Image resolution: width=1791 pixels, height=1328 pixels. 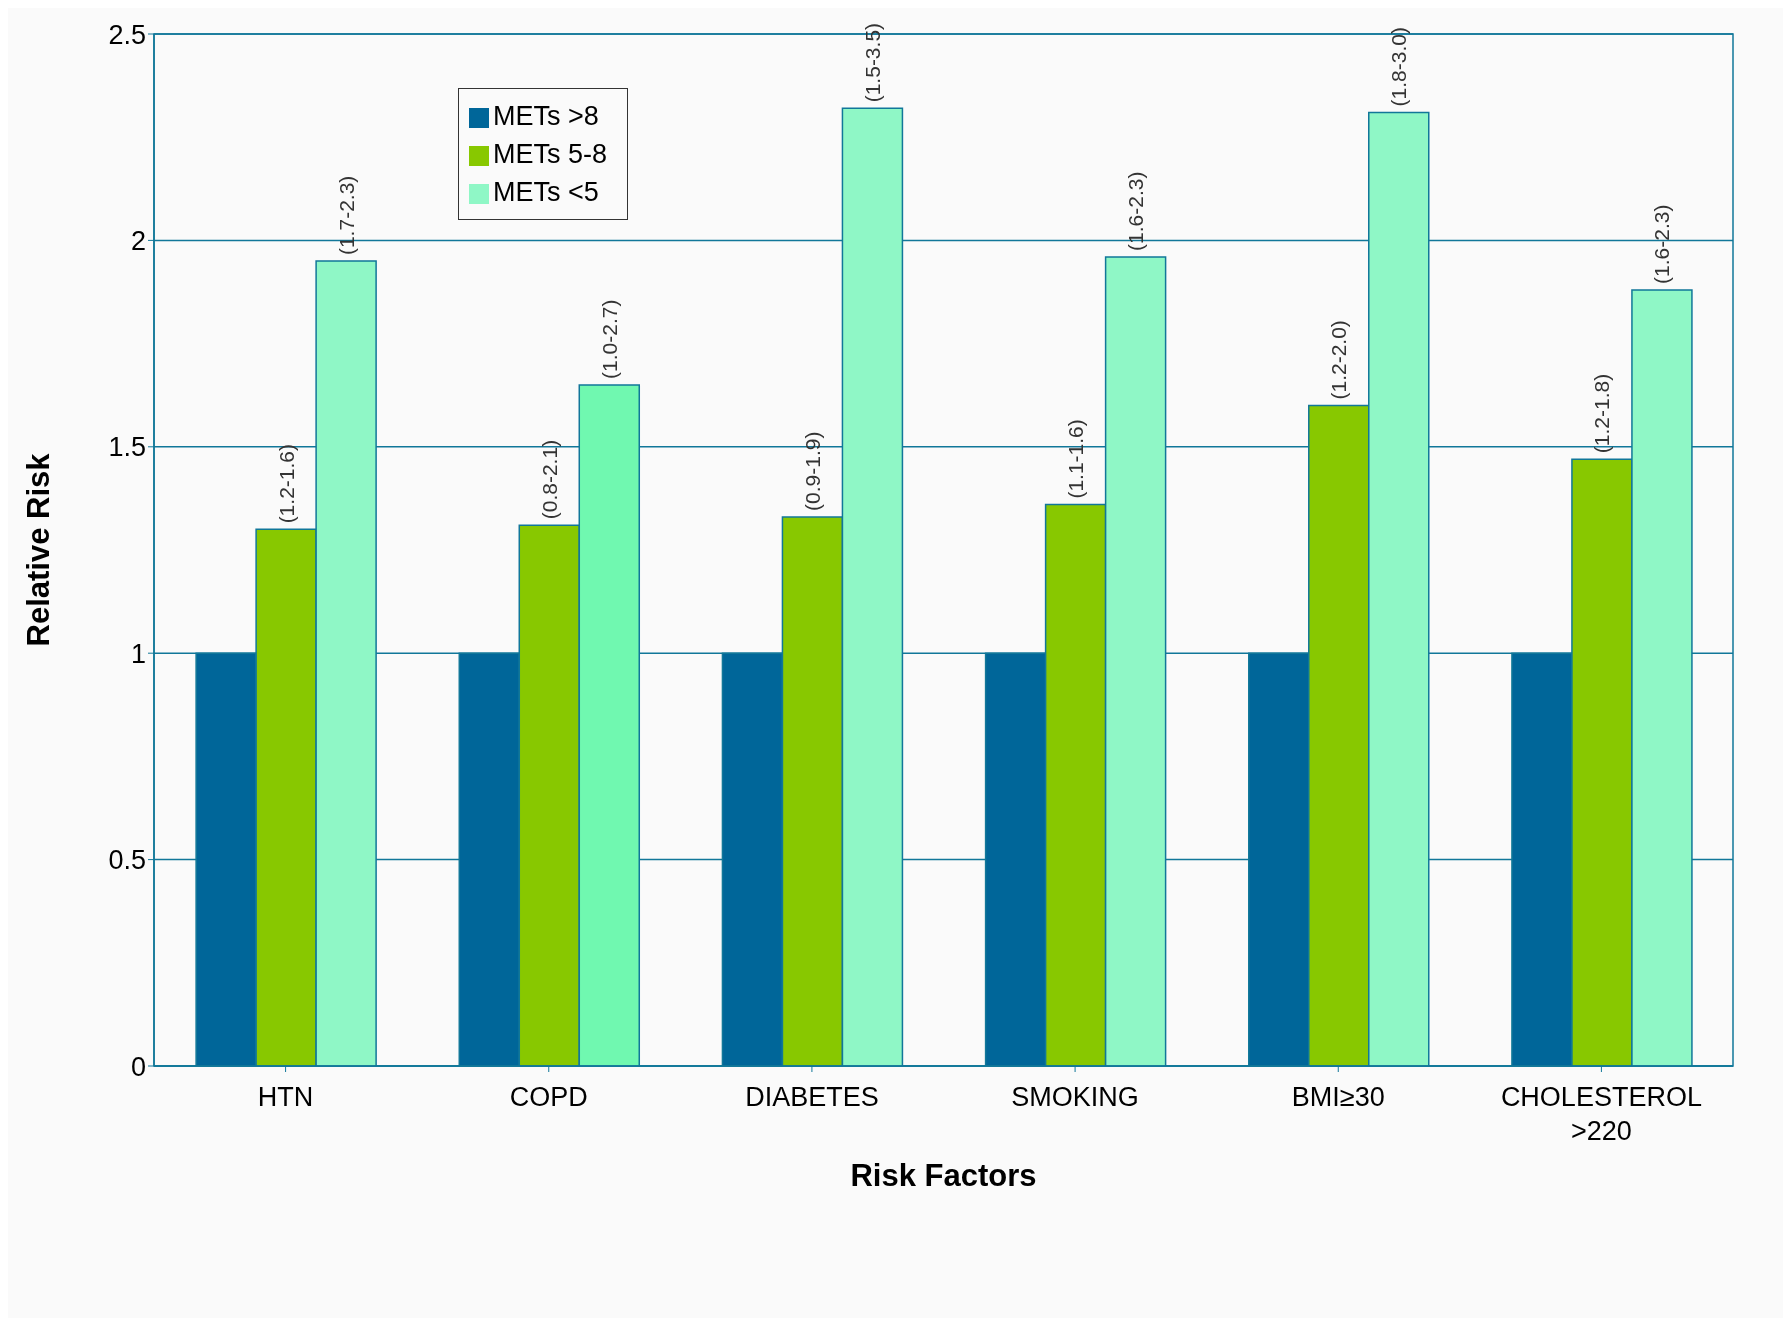 What do you see at coordinates (609, 339) in the screenshot?
I see `data-label: (1.0-2.7)` at bounding box center [609, 339].